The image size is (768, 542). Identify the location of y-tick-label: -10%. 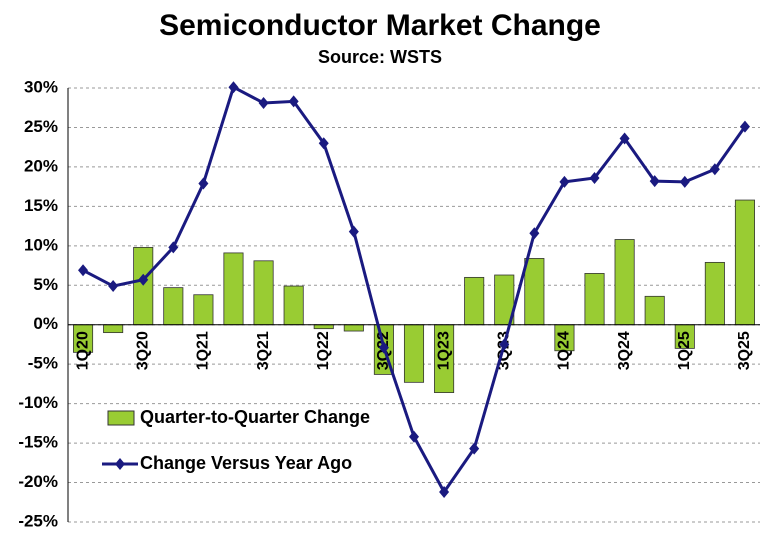
(38, 402).